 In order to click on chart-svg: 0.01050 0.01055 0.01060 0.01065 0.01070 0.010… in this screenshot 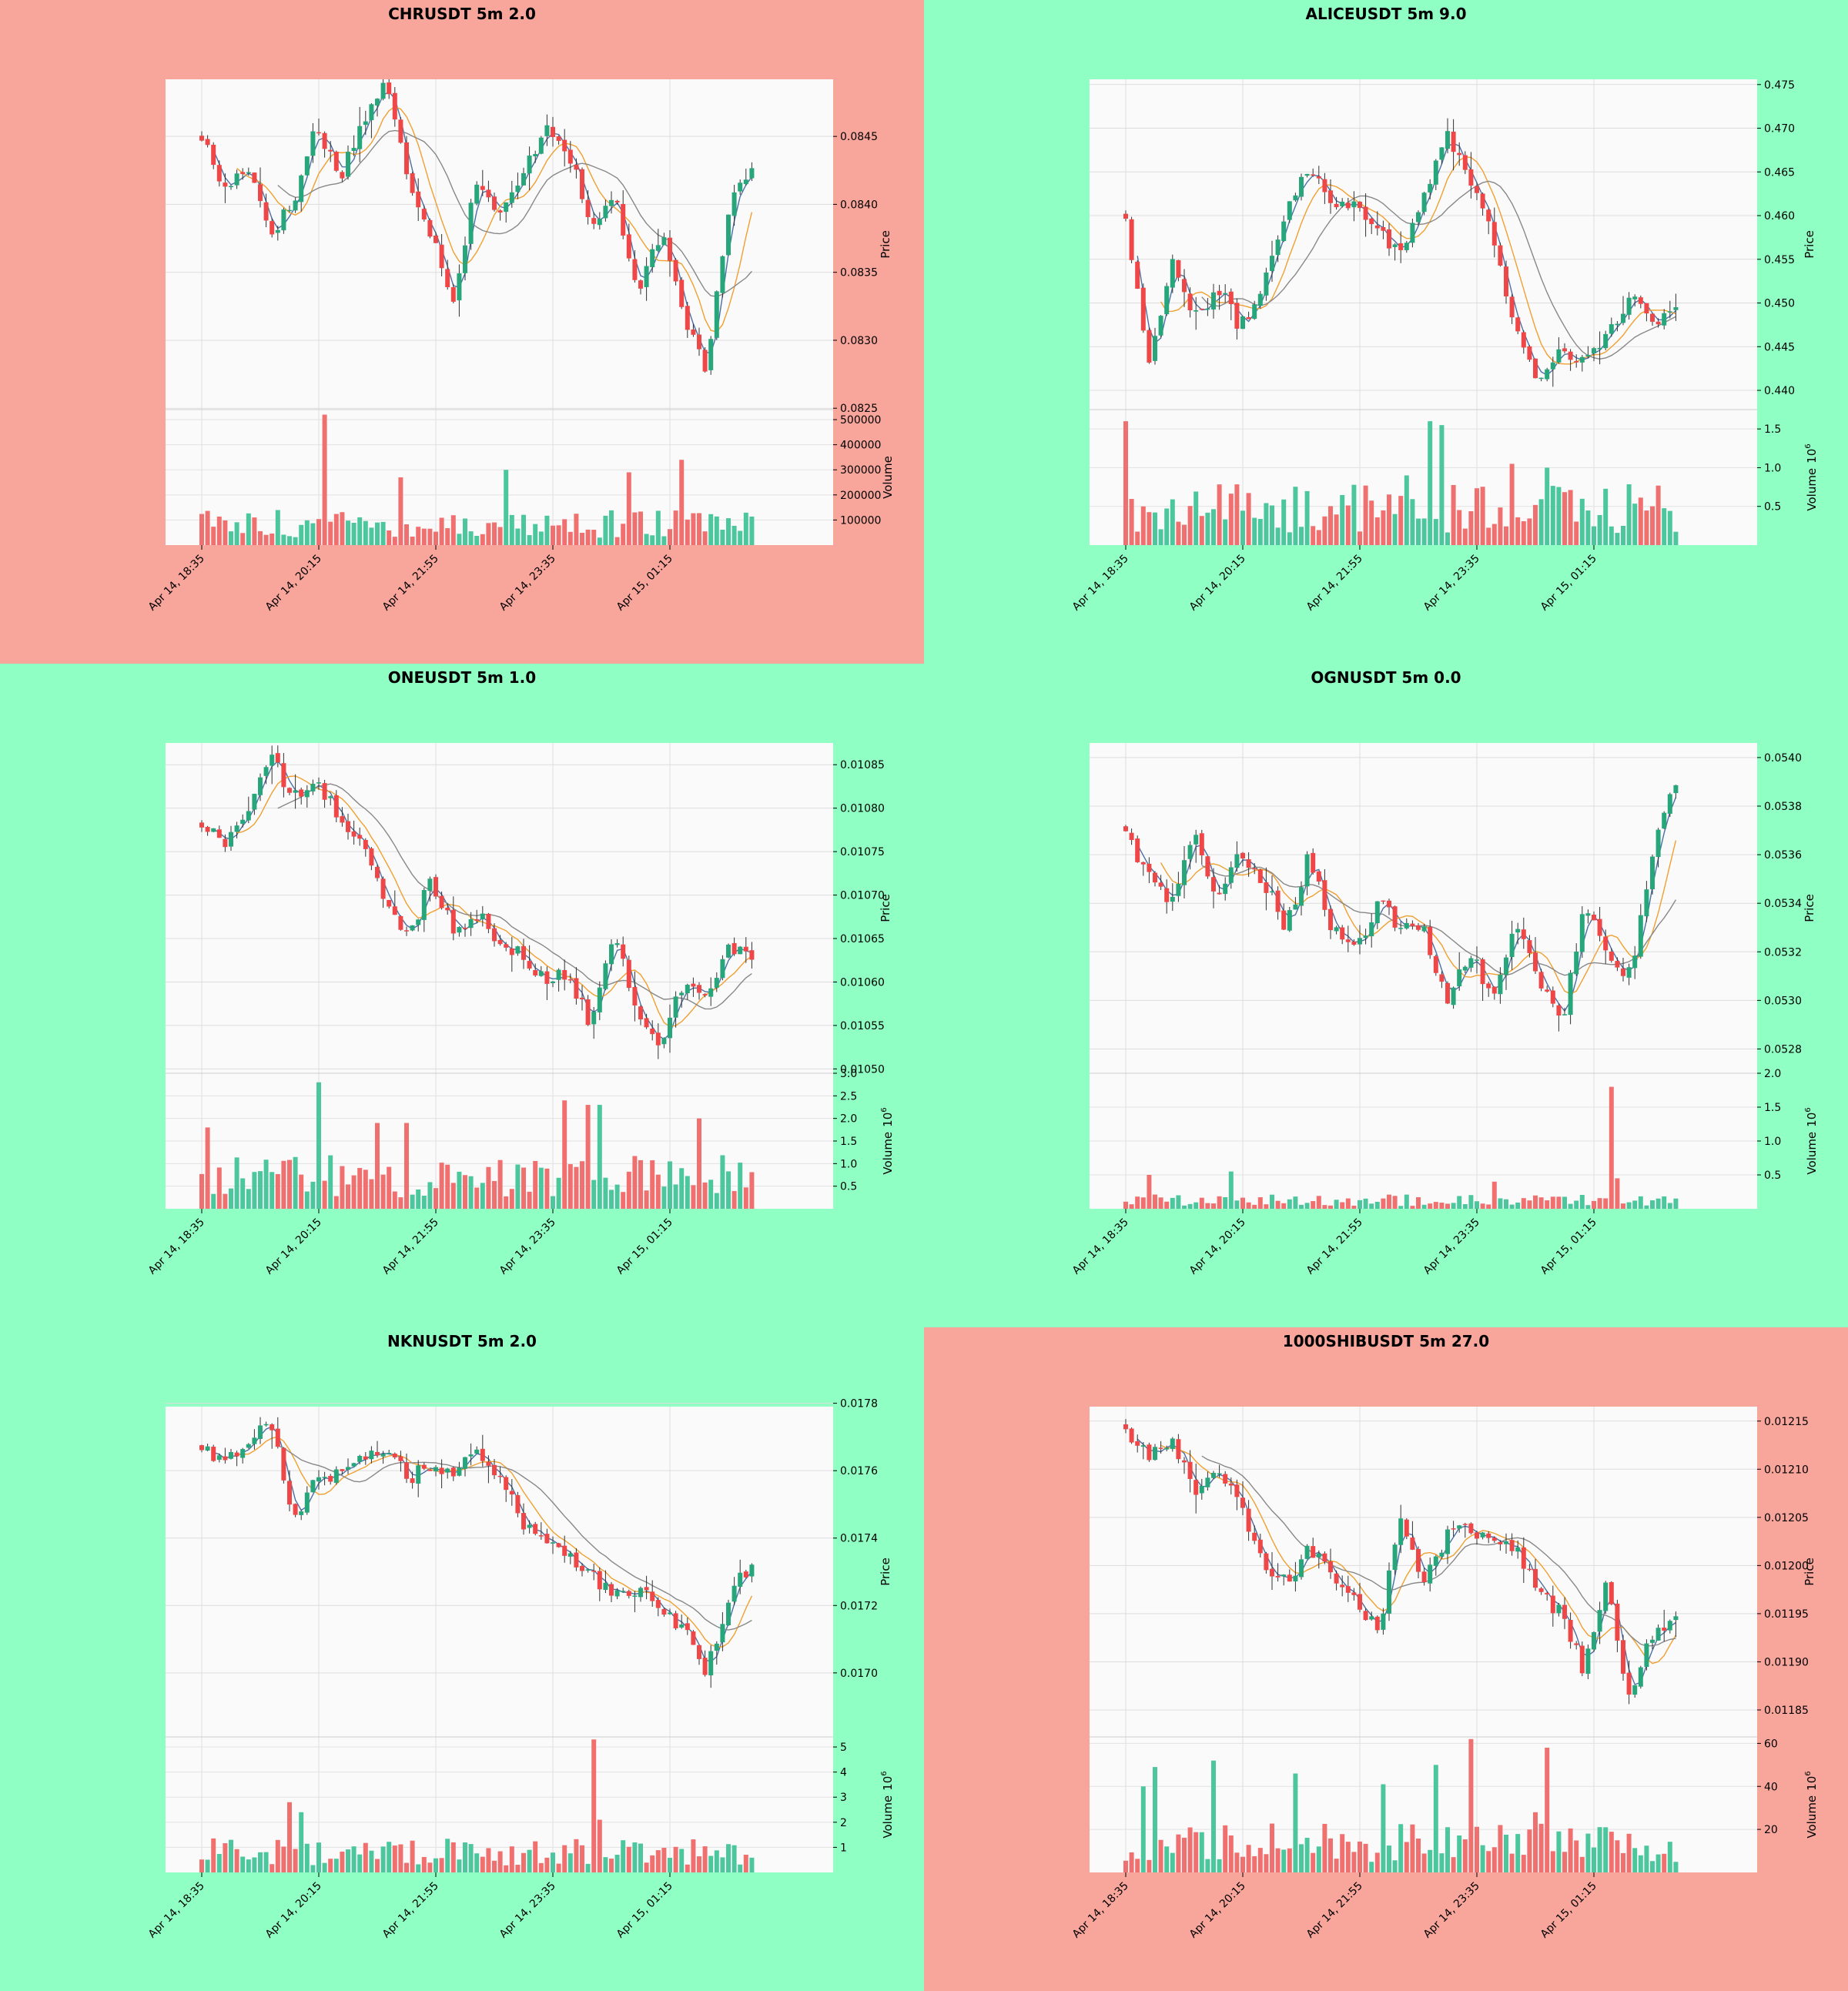, I will do `click(520, 1010)`.